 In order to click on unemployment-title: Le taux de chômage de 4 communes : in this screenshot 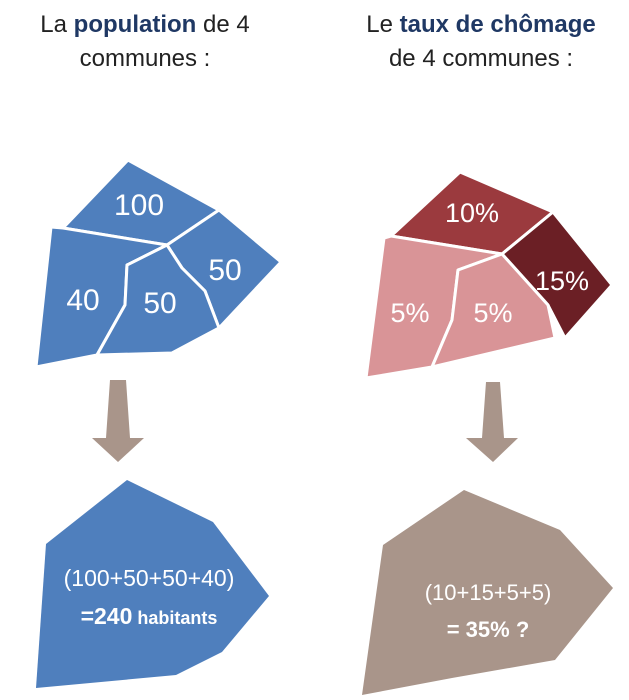, I will do `click(481, 42)`.